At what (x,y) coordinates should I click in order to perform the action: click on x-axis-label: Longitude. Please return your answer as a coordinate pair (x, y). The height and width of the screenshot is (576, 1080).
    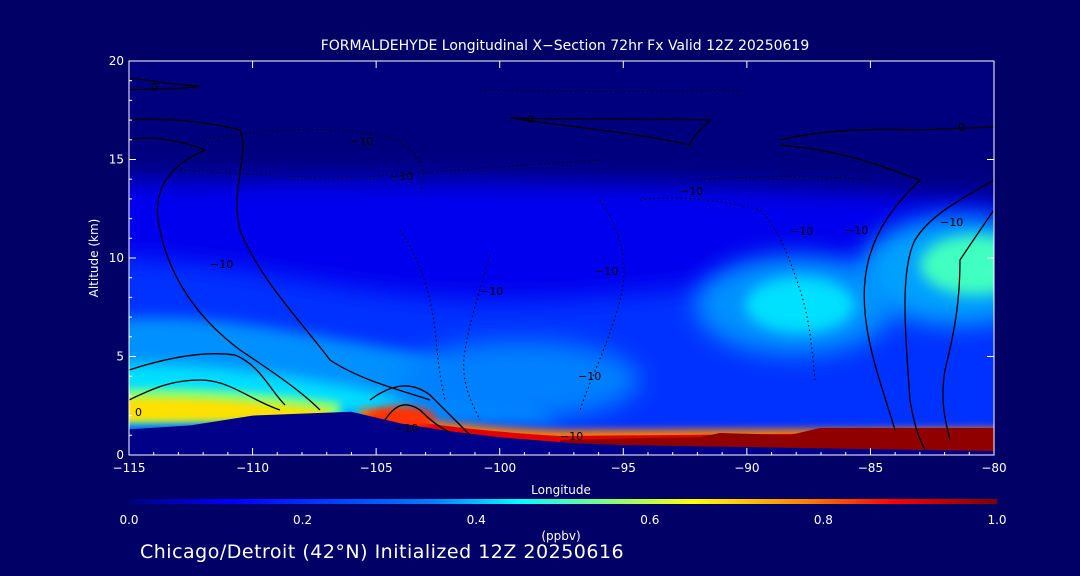
    Looking at the image, I should click on (561, 490).